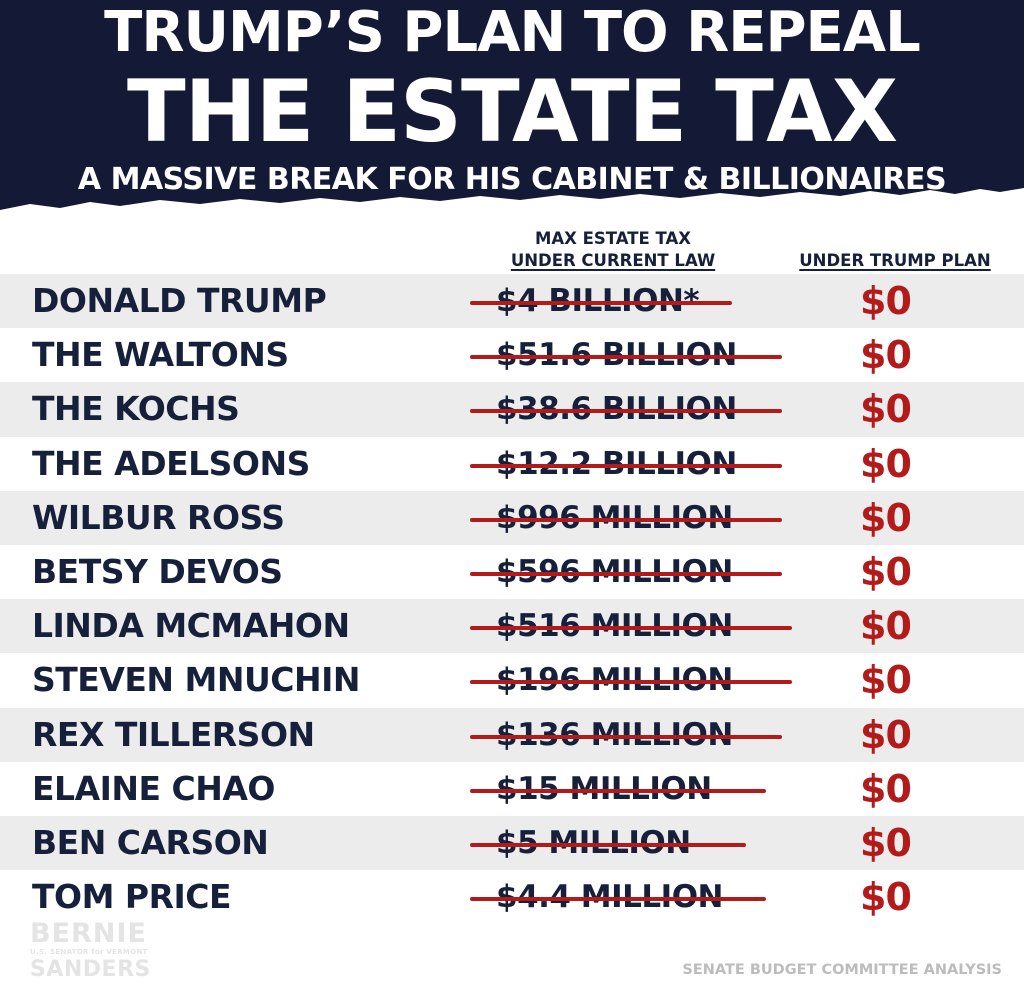 The width and height of the screenshot is (1024, 992). What do you see at coordinates (613, 260) in the screenshot?
I see `column-header-current-line2: UNDER CURRENT LAW` at bounding box center [613, 260].